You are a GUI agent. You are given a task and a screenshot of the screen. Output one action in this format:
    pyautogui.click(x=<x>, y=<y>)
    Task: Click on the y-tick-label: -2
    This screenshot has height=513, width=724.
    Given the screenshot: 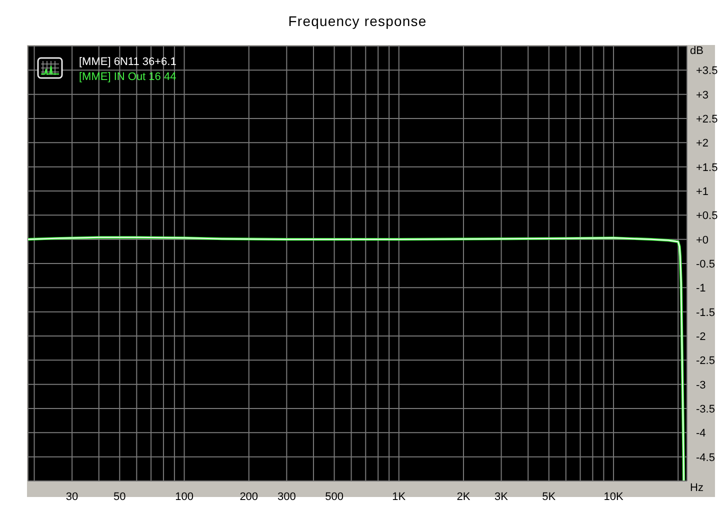 What is the action you would take?
    pyautogui.click(x=701, y=337)
    